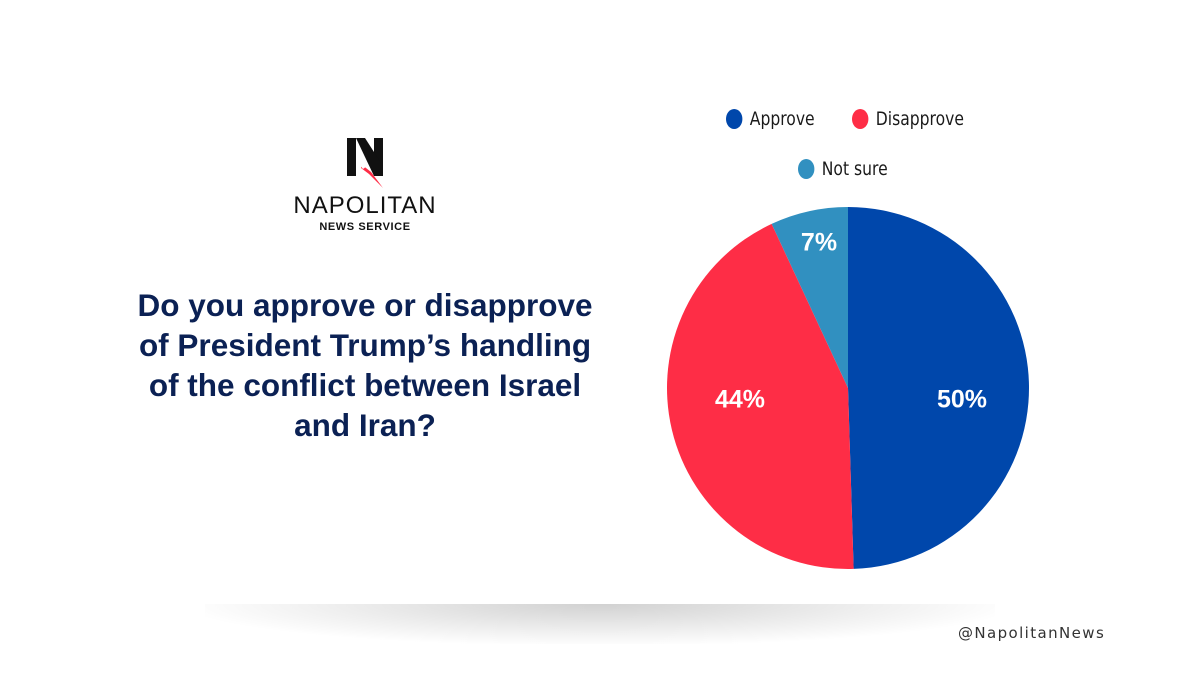  Describe the element at coordinates (365, 163) in the screenshot. I see `napolitan-n-logo-icon` at that location.